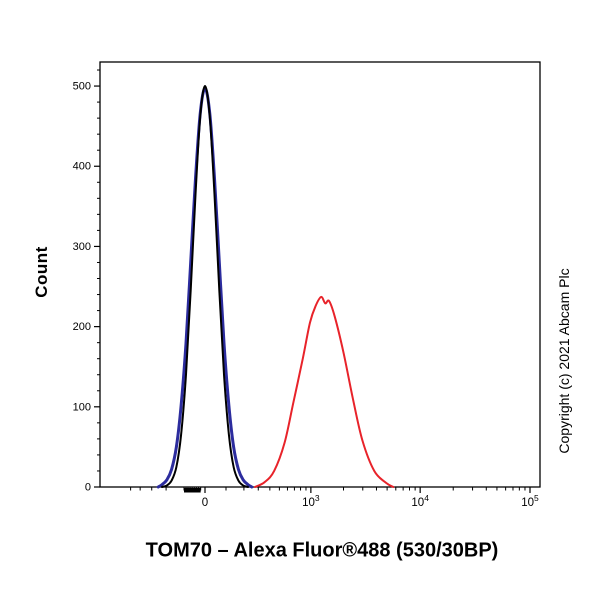 The height and width of the screenshot is (600, 600). I want to click on x-axis-ticks: 0 10³ 10⁴ 10⁵, so click(334, 498).